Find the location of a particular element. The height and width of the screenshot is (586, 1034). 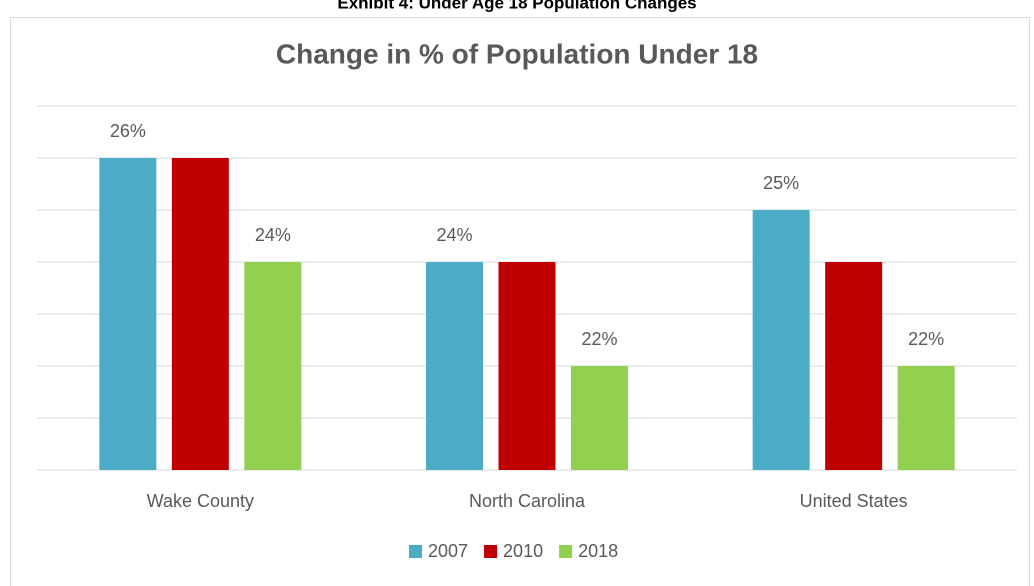

data-label: 25% is located at coordinates (781, 183).